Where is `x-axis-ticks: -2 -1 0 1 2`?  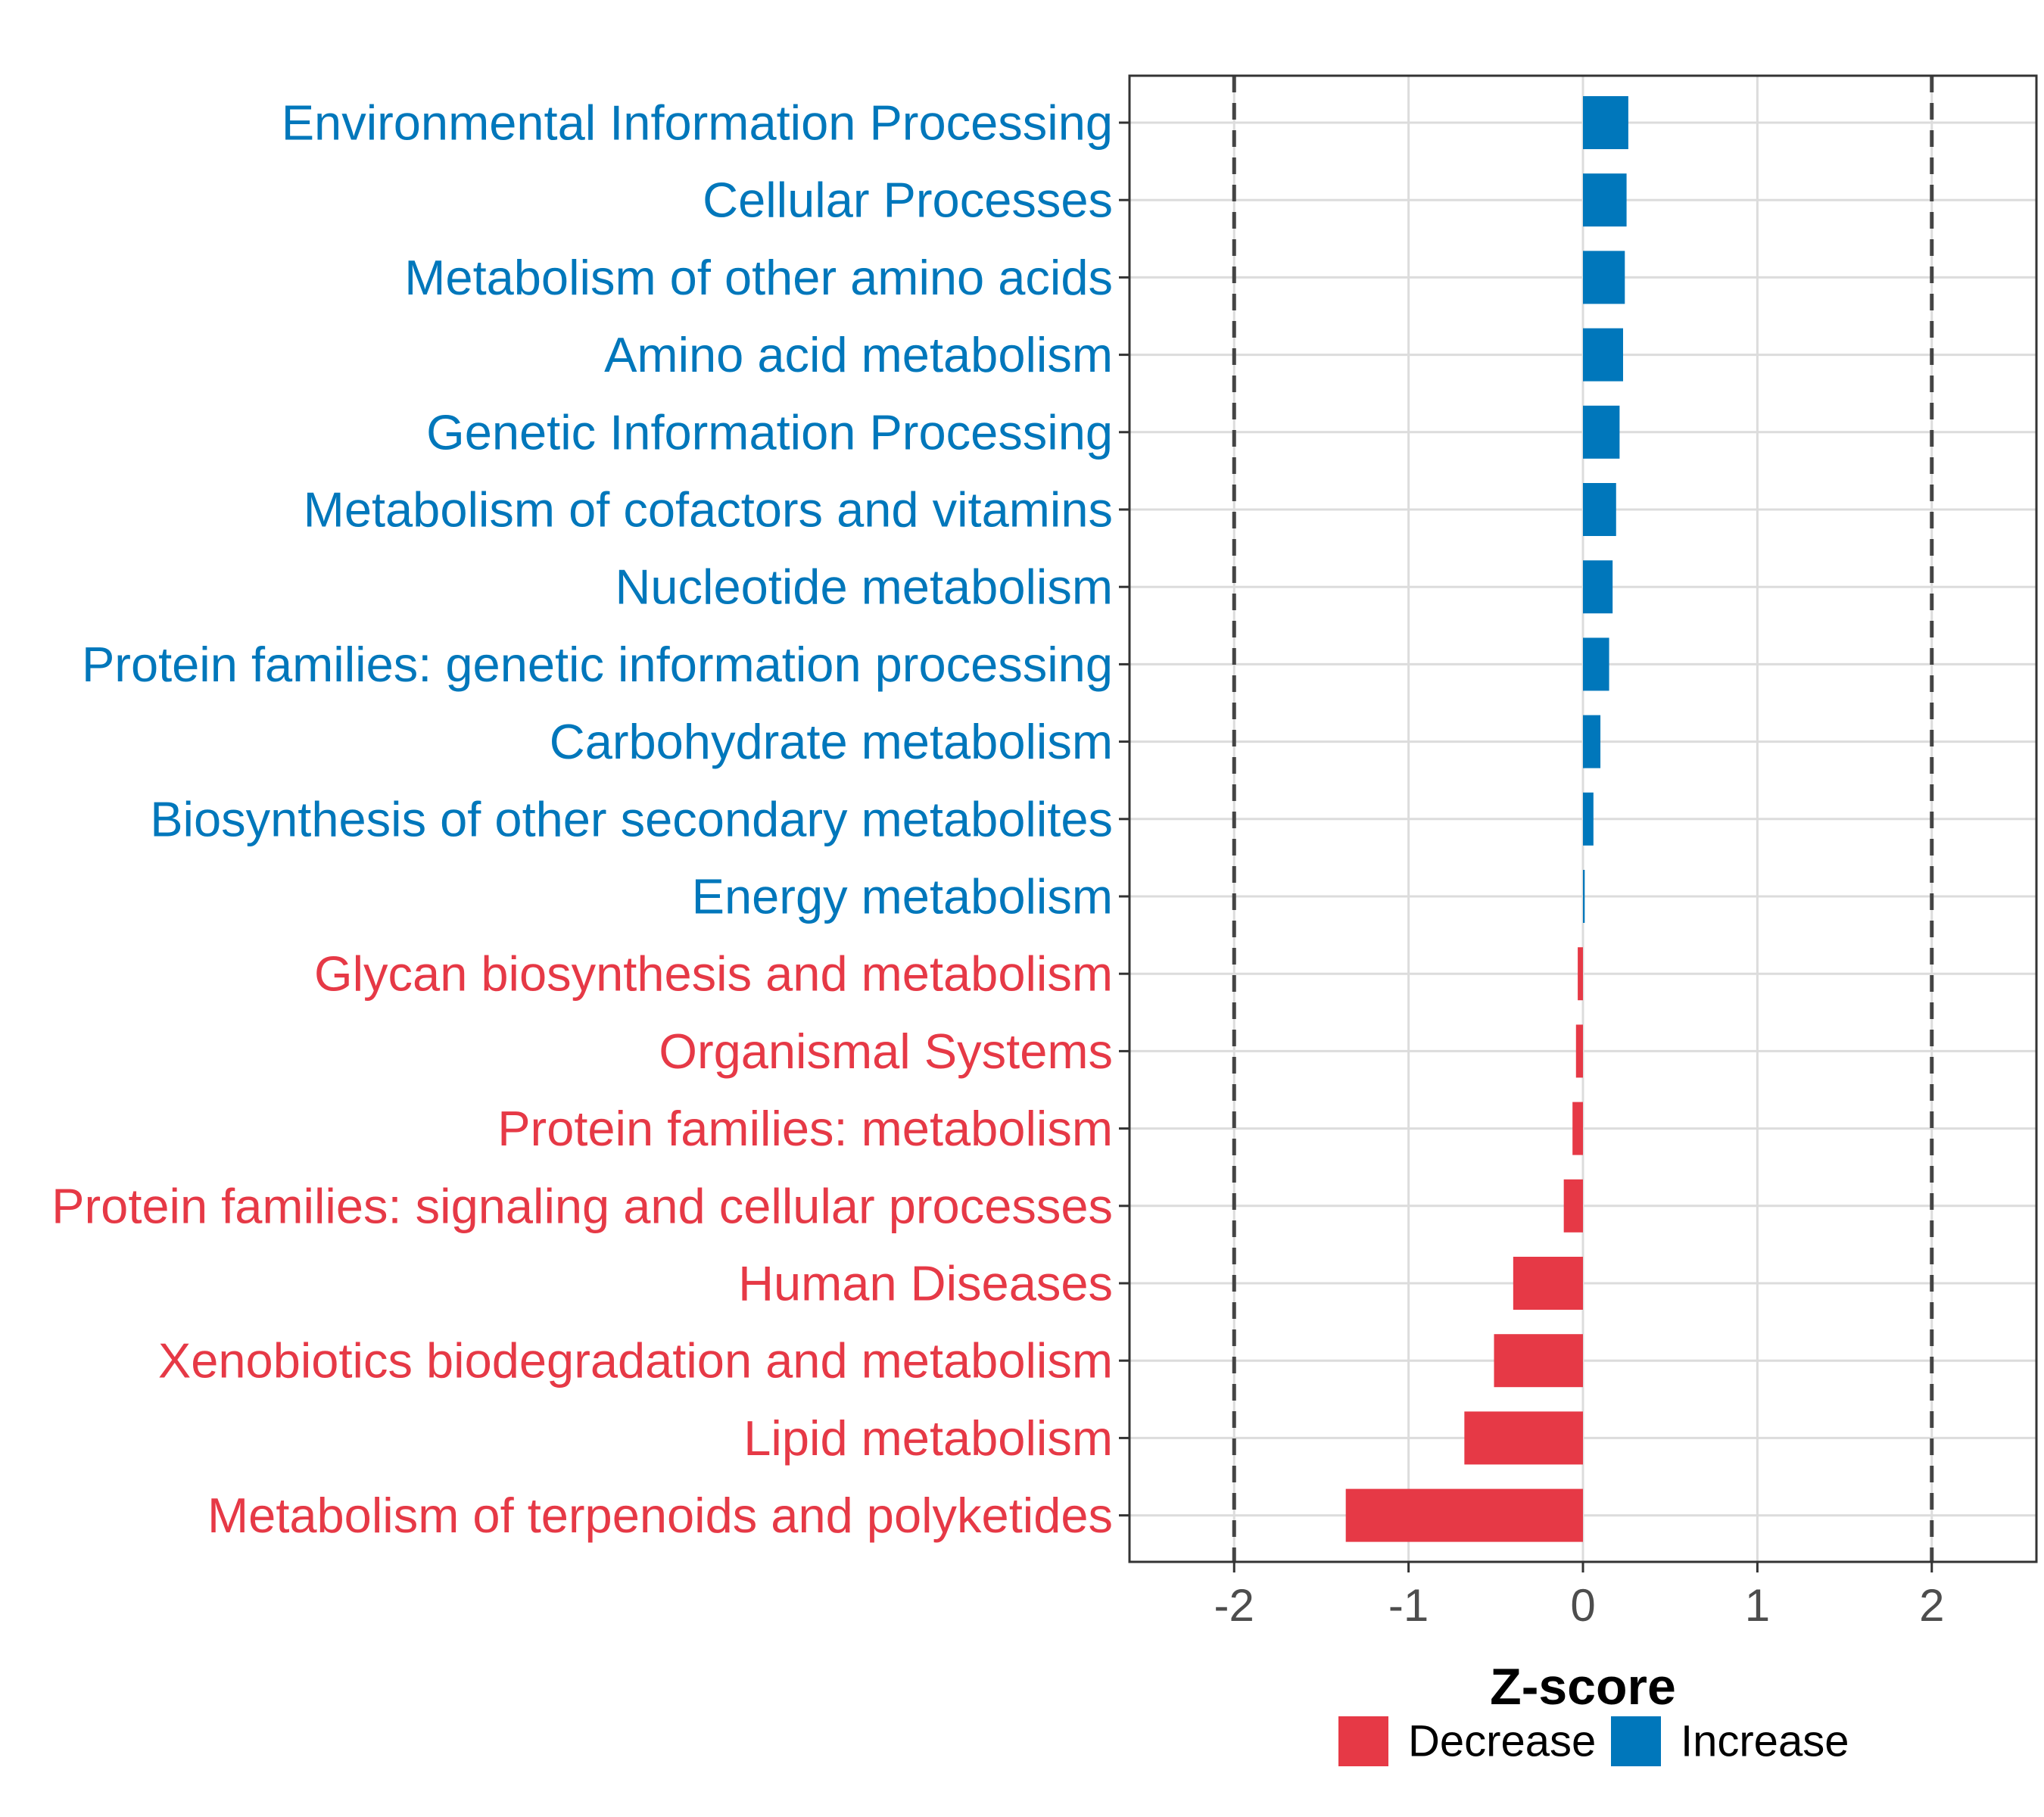 x-axis-ticks: -2 -1 0 1 2 is located at coordinates (1579, 1596).